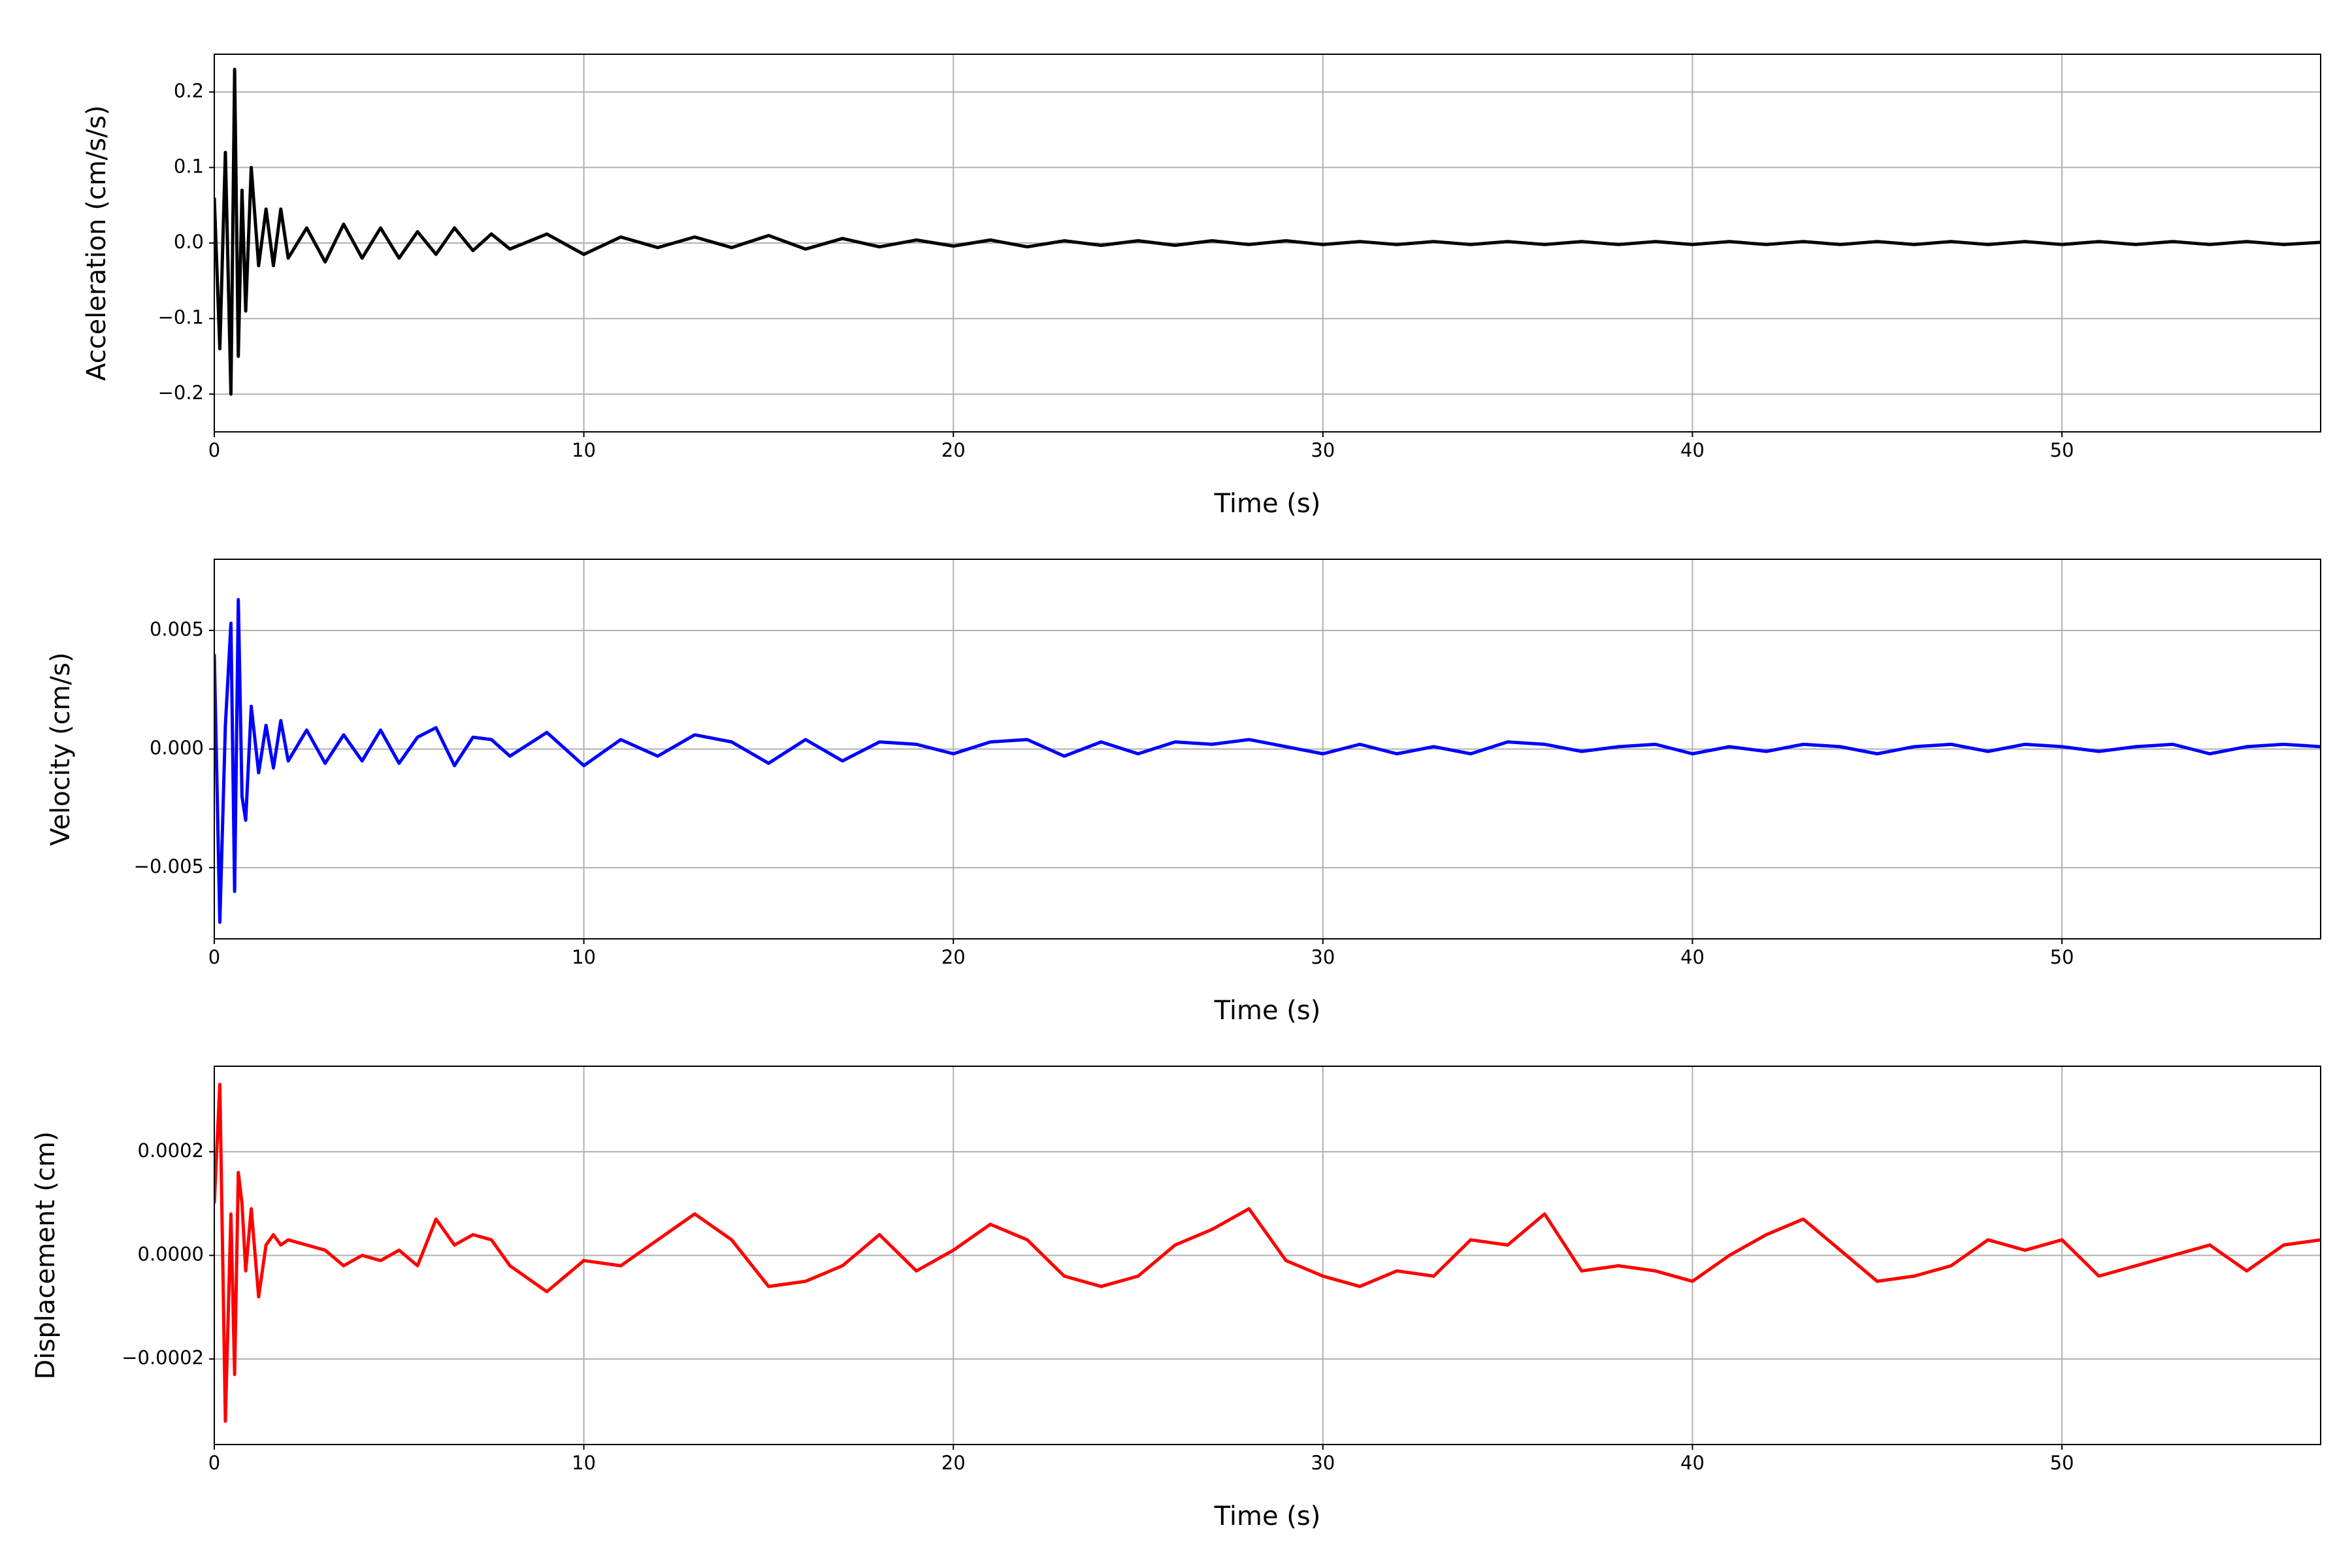 The image size is (2352, 1568). Describe the element at coordinates (97, 243) in the screenshot. I see `y-axis-label: Acceleration (cm/s/s)` at that location.